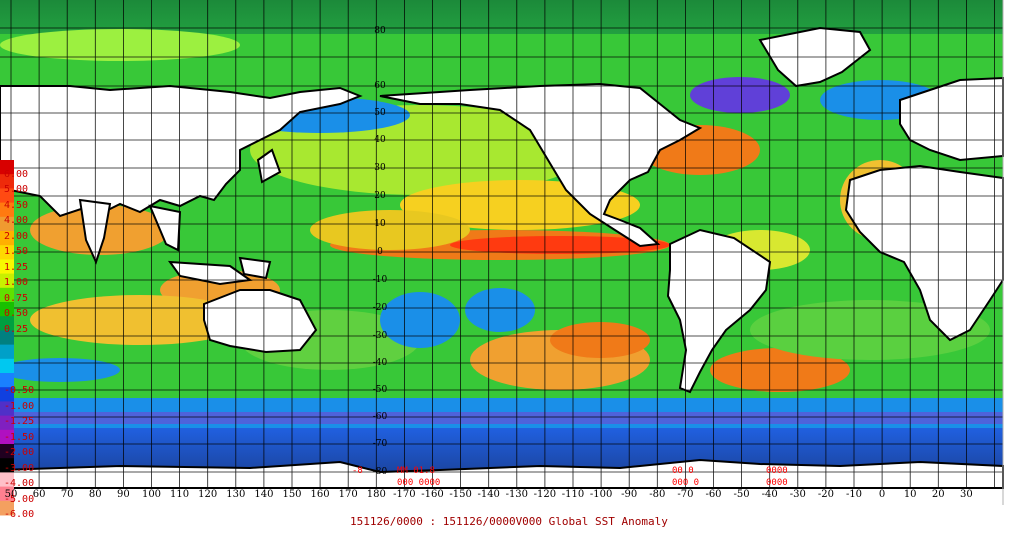 This screenshot has width=1014, height=550. I want to click on latitude-label: -80, so click(380, 472).